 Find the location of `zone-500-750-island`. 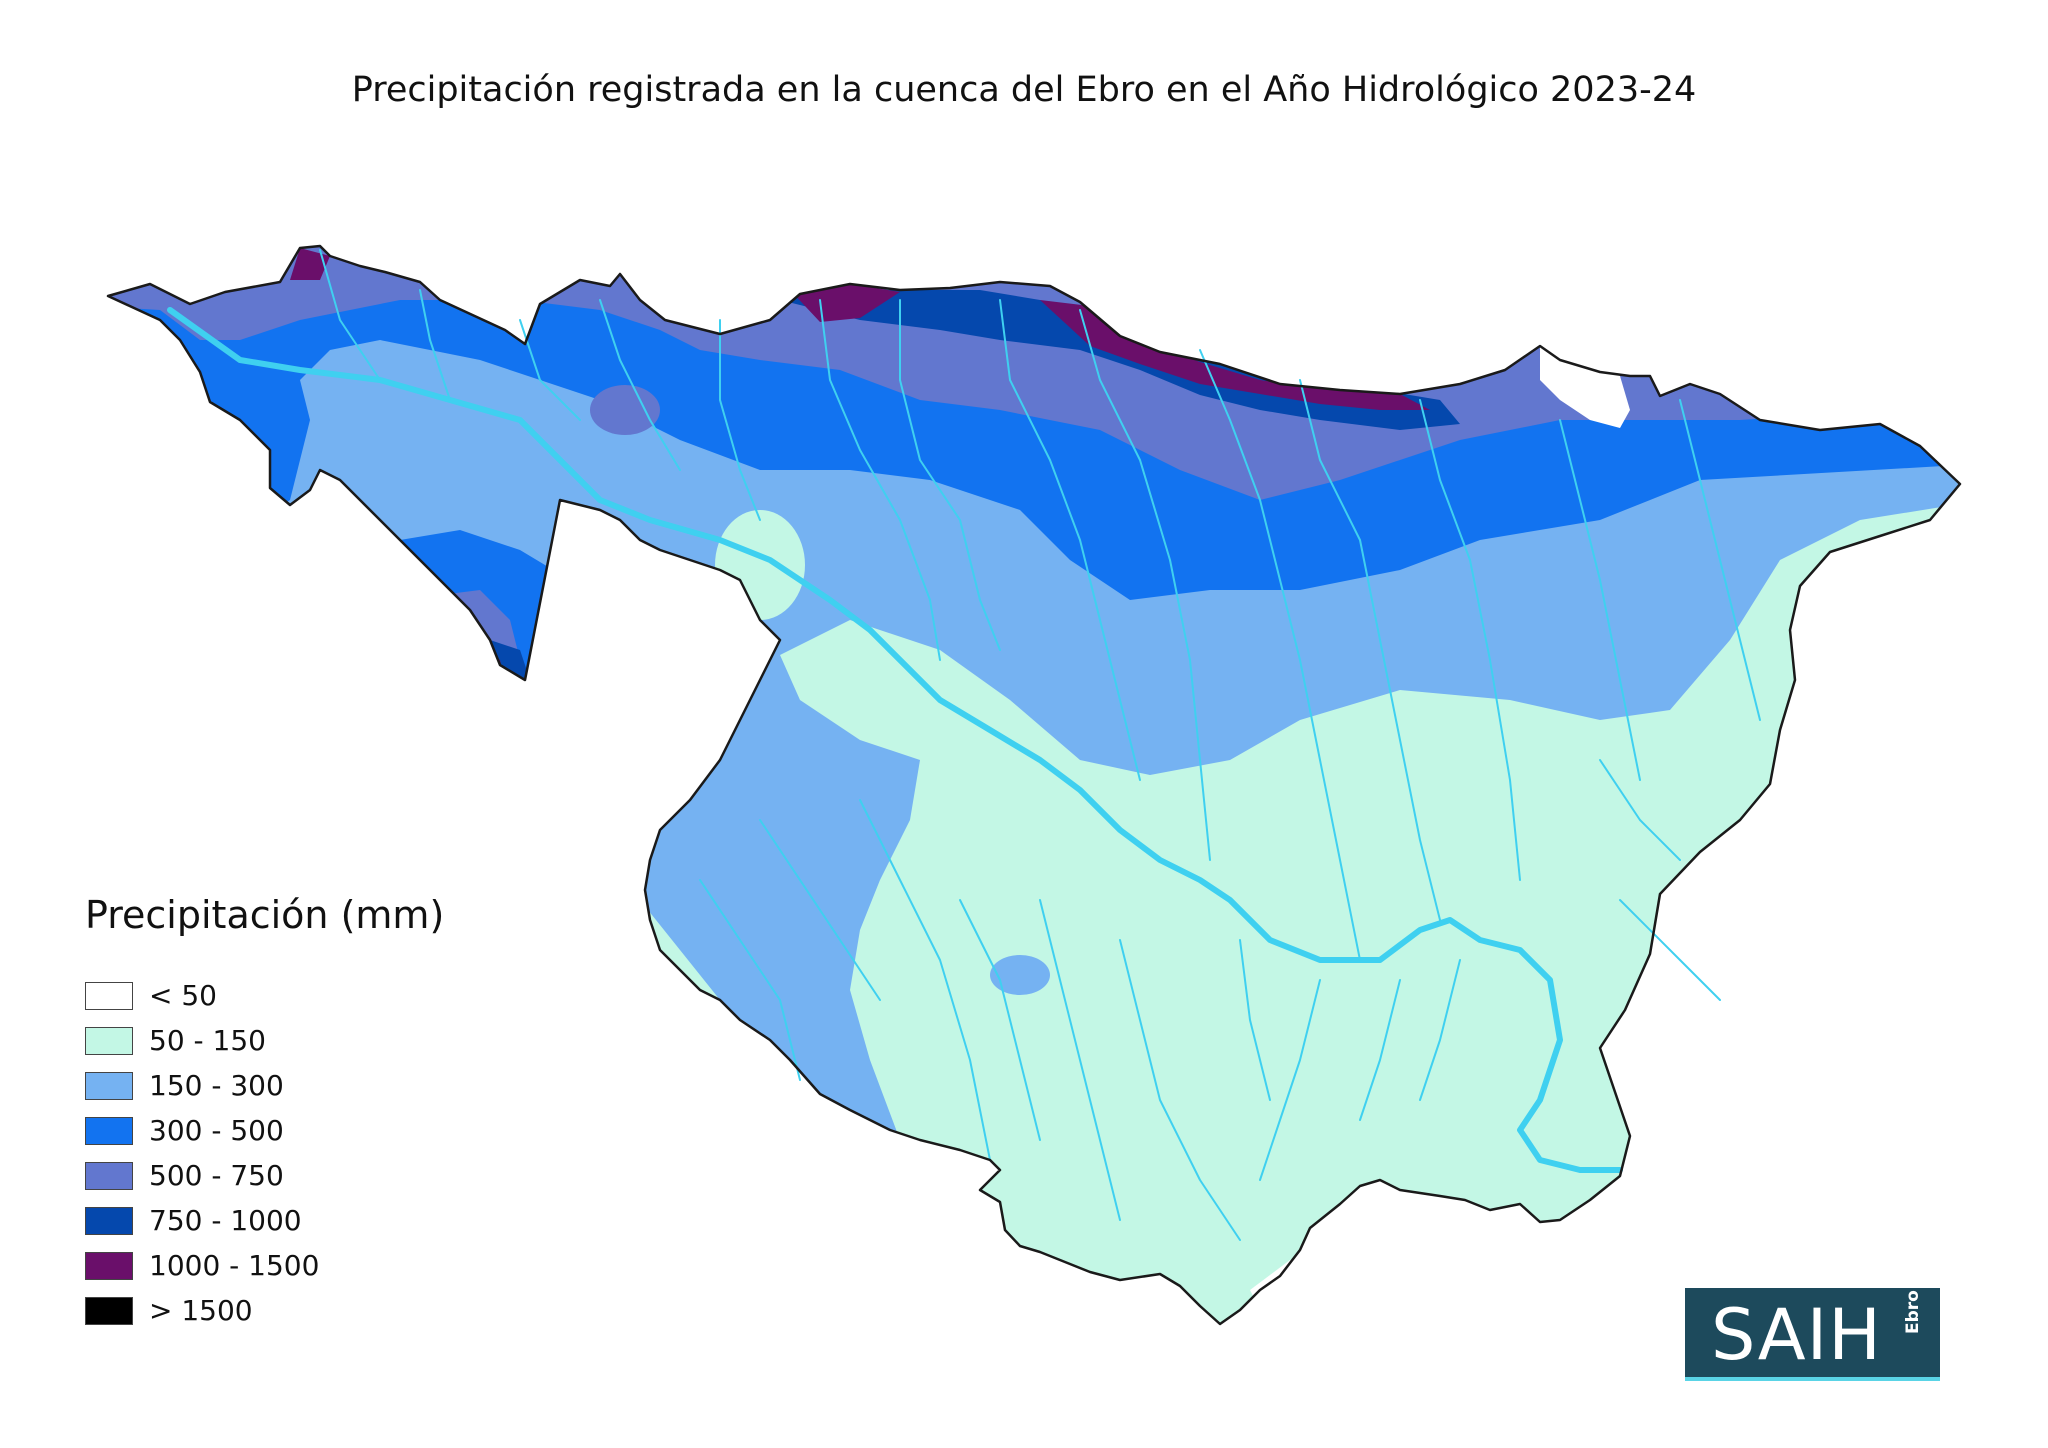

zone-500-750-island is located at coordinates (625, 410).